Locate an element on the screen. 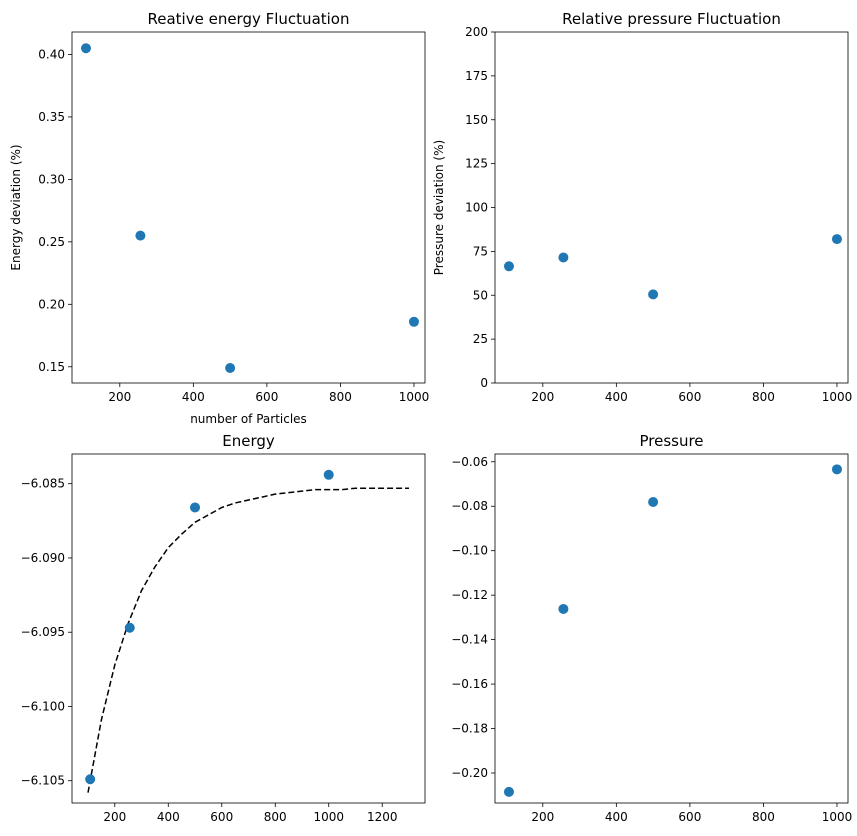  chart-title: Relative pressure Fluctuation is located at coordinates (671, 19).